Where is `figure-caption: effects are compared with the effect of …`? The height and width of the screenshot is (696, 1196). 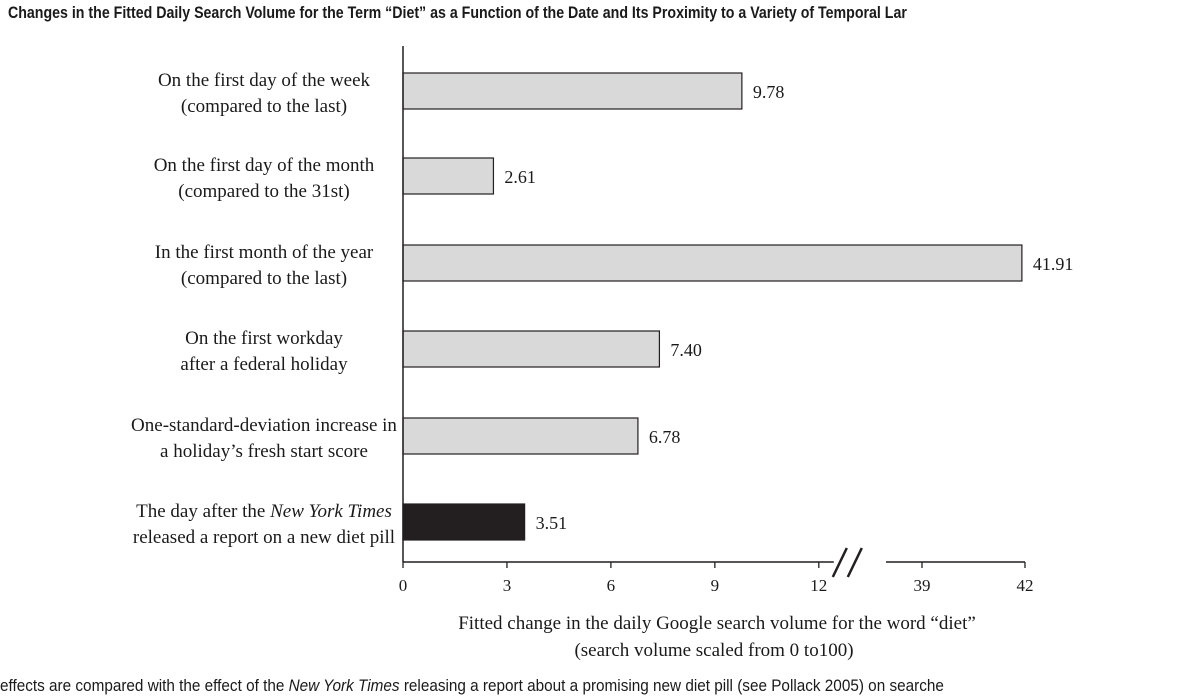 figure-caption: effects are compared with the effect of … is located at coordinates (598, 686).